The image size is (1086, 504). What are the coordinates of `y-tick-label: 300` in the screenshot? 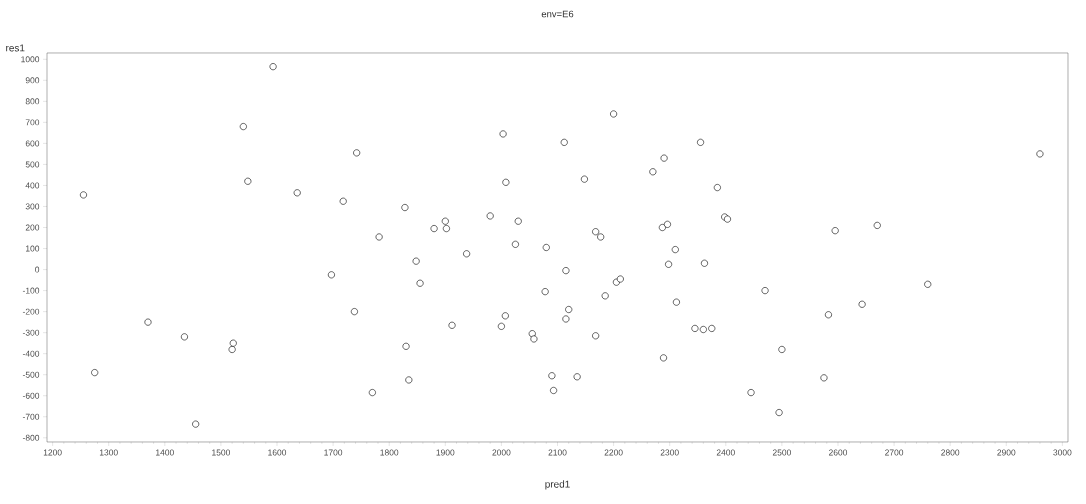 It's located at (32, 206).